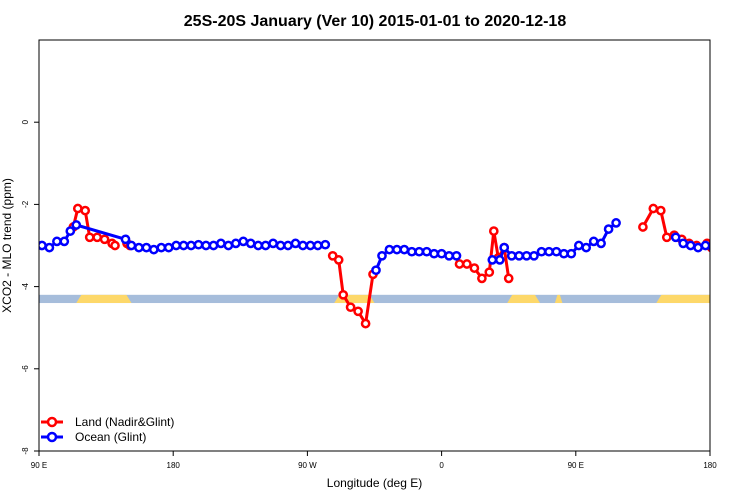 Image resolution: width=750 pixels, height=500 pixels. I want to click on surface-type-band, so click(374, 299).